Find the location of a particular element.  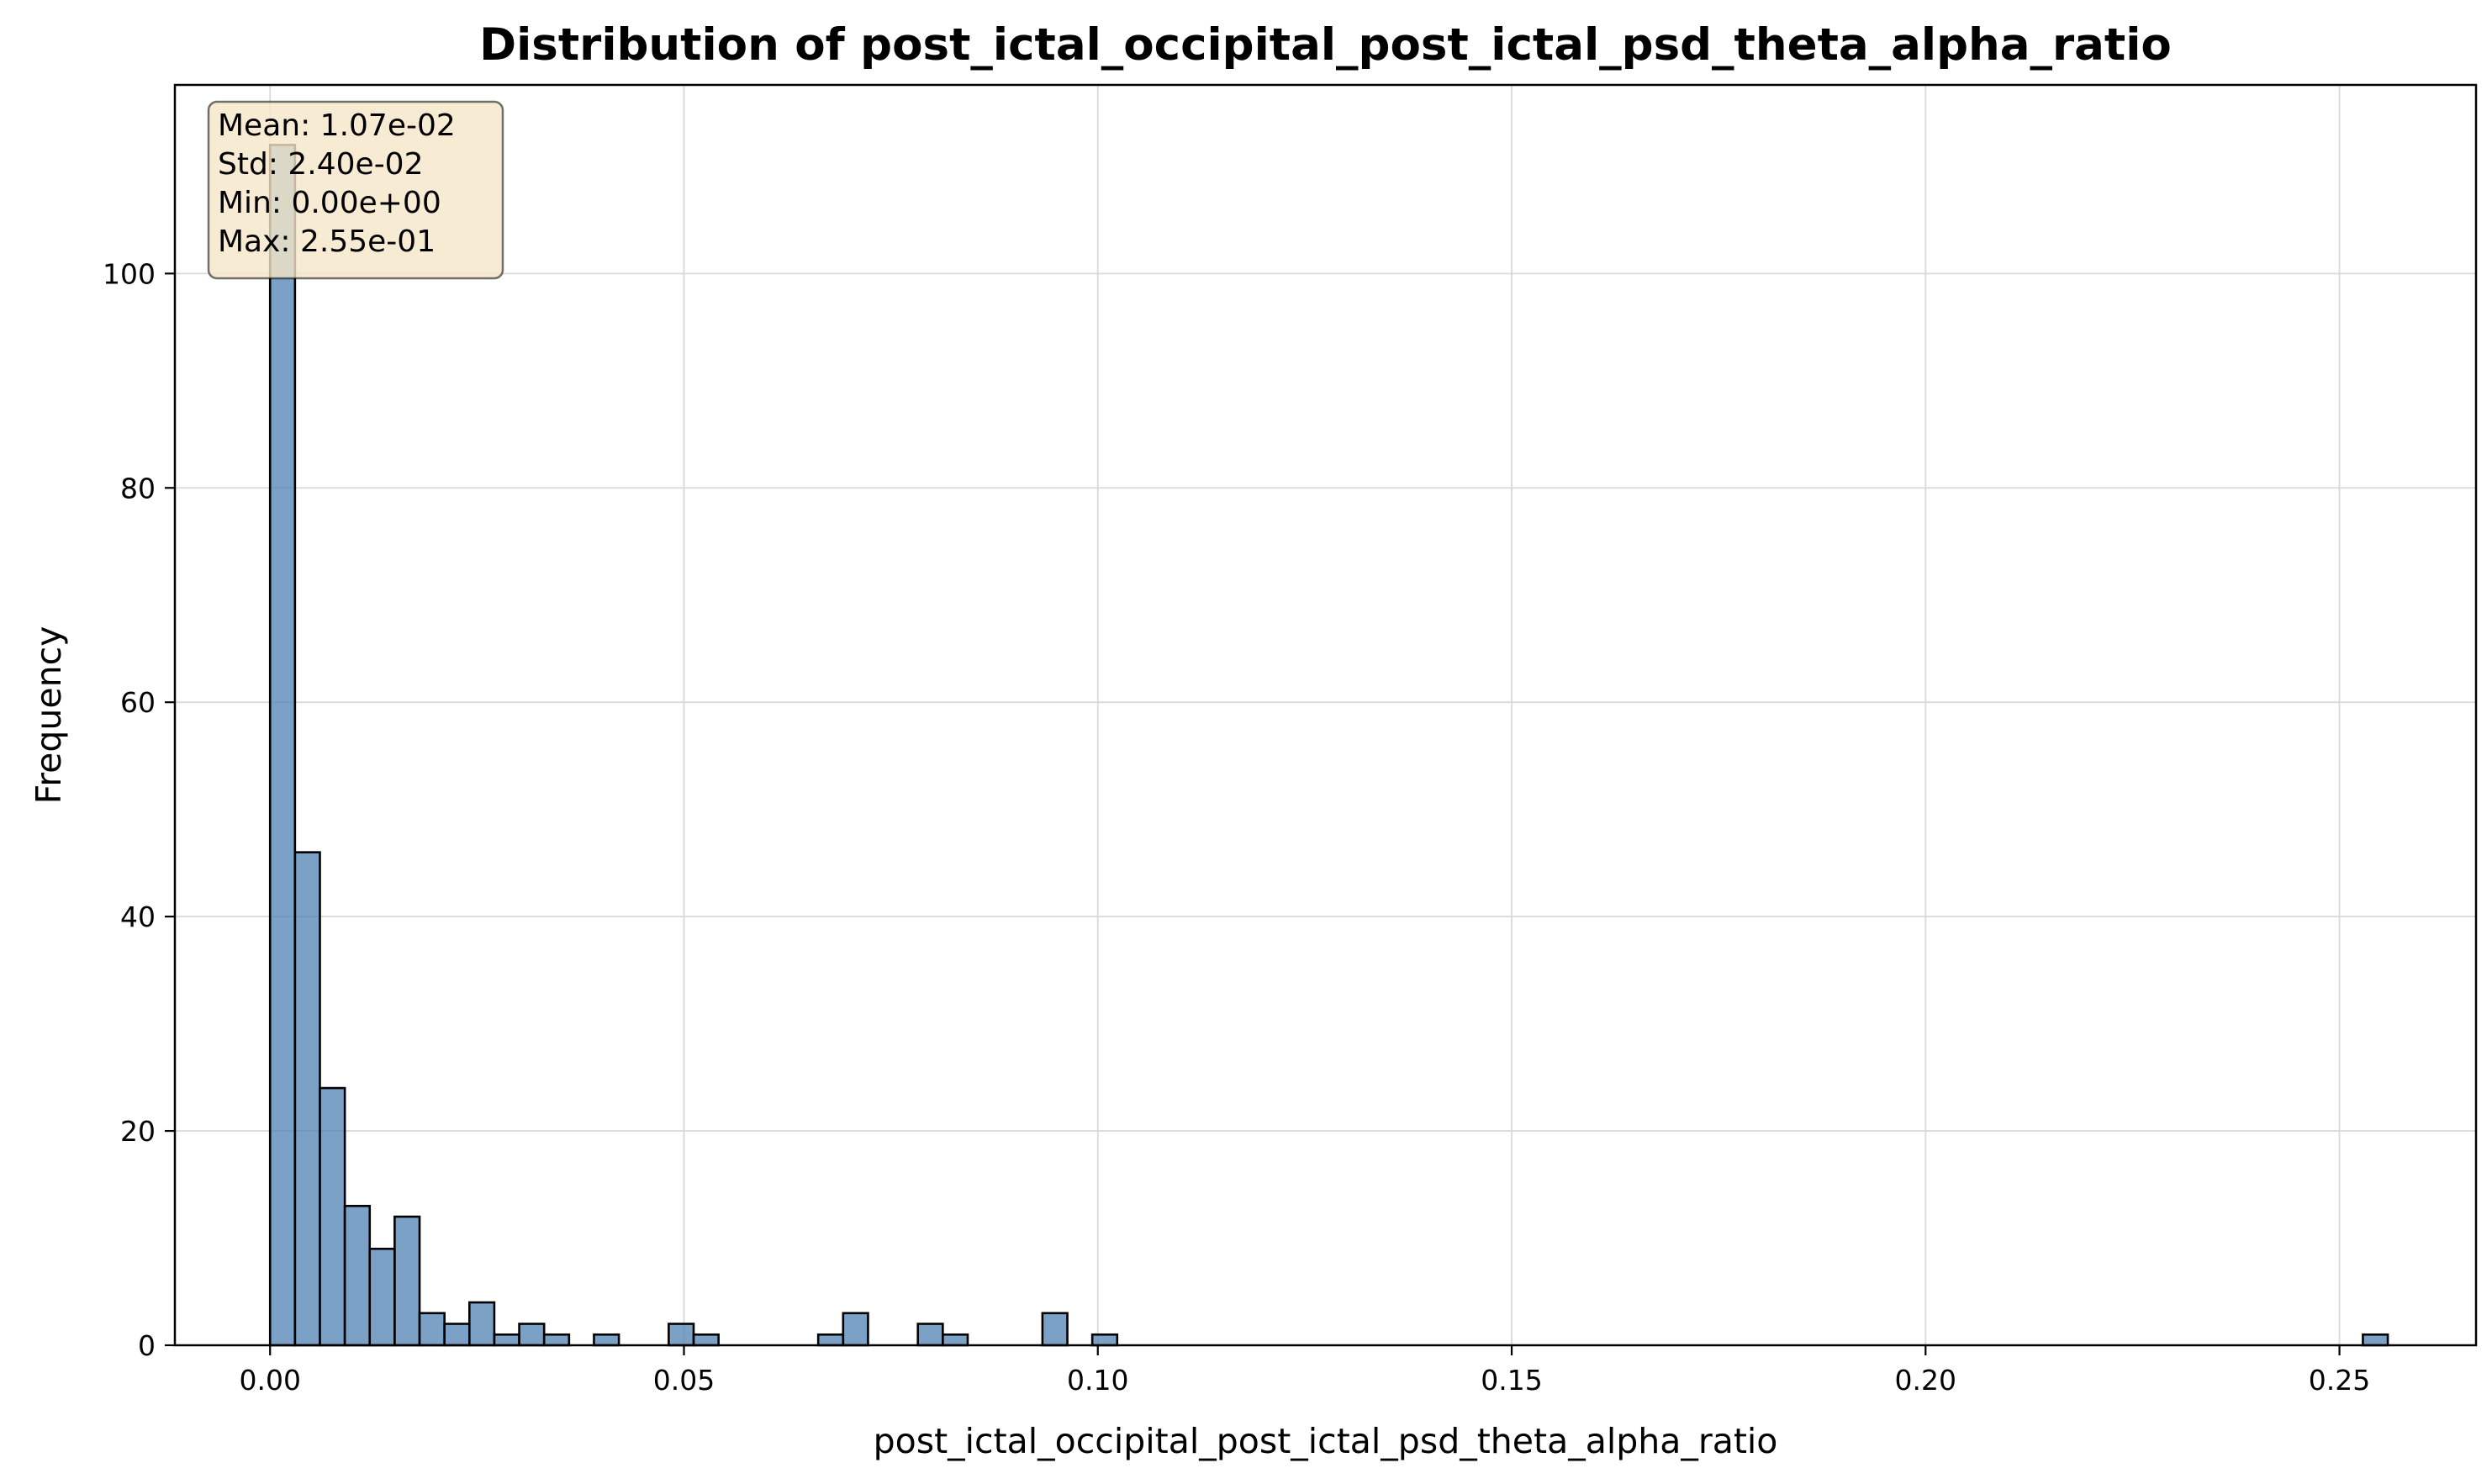

y-tick-label: 80 is located at coordinates (138, 488).